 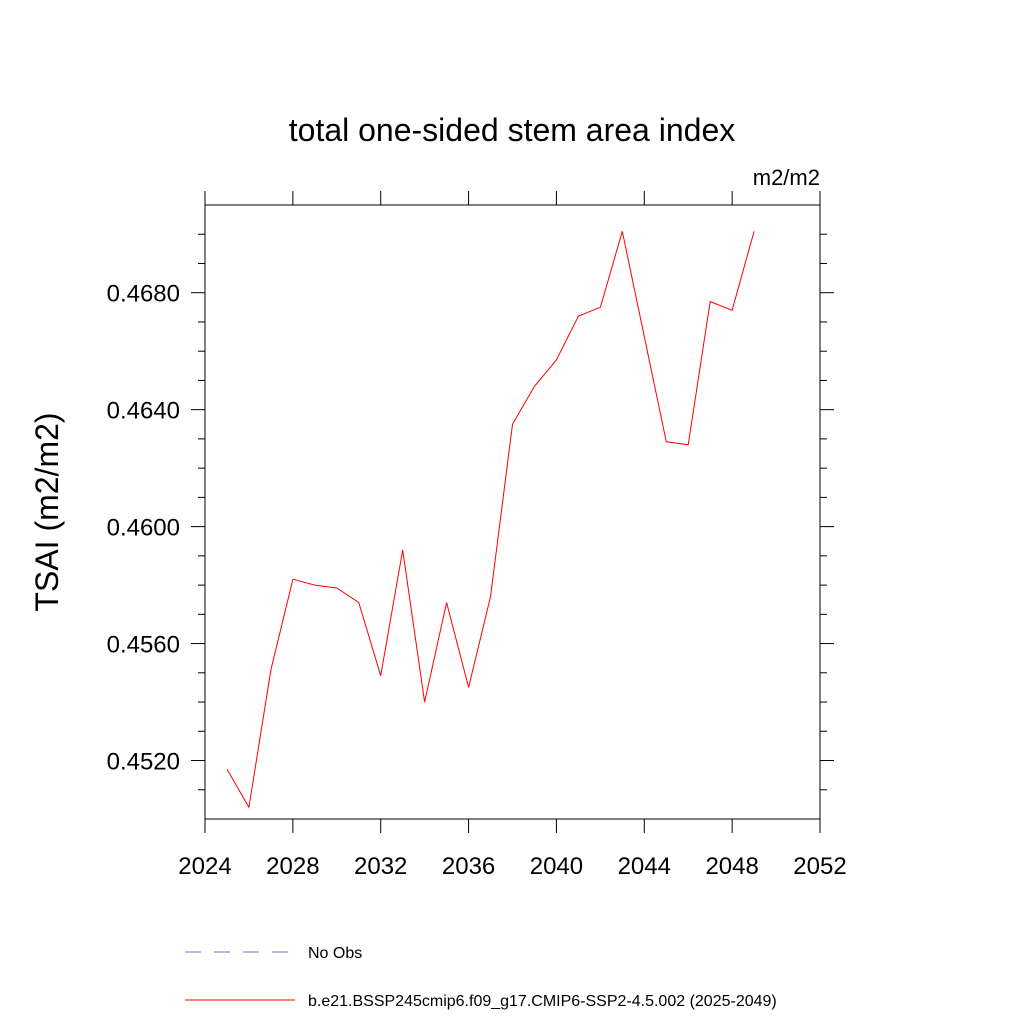 I want to click on x-tick-label: 2040, so click(x=556, y=866).